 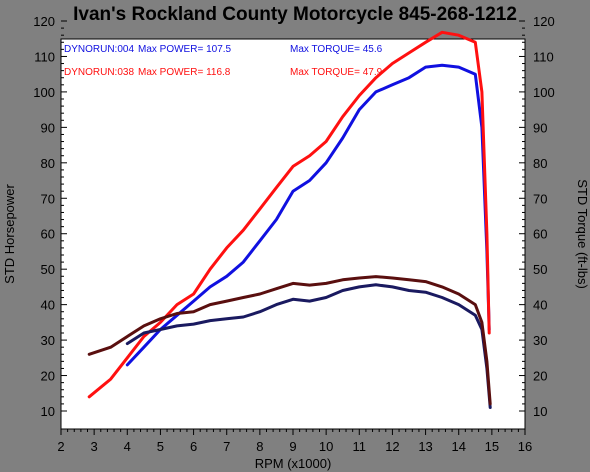 I want to click on x-tick-label: 3, so click(x=94, y=446).